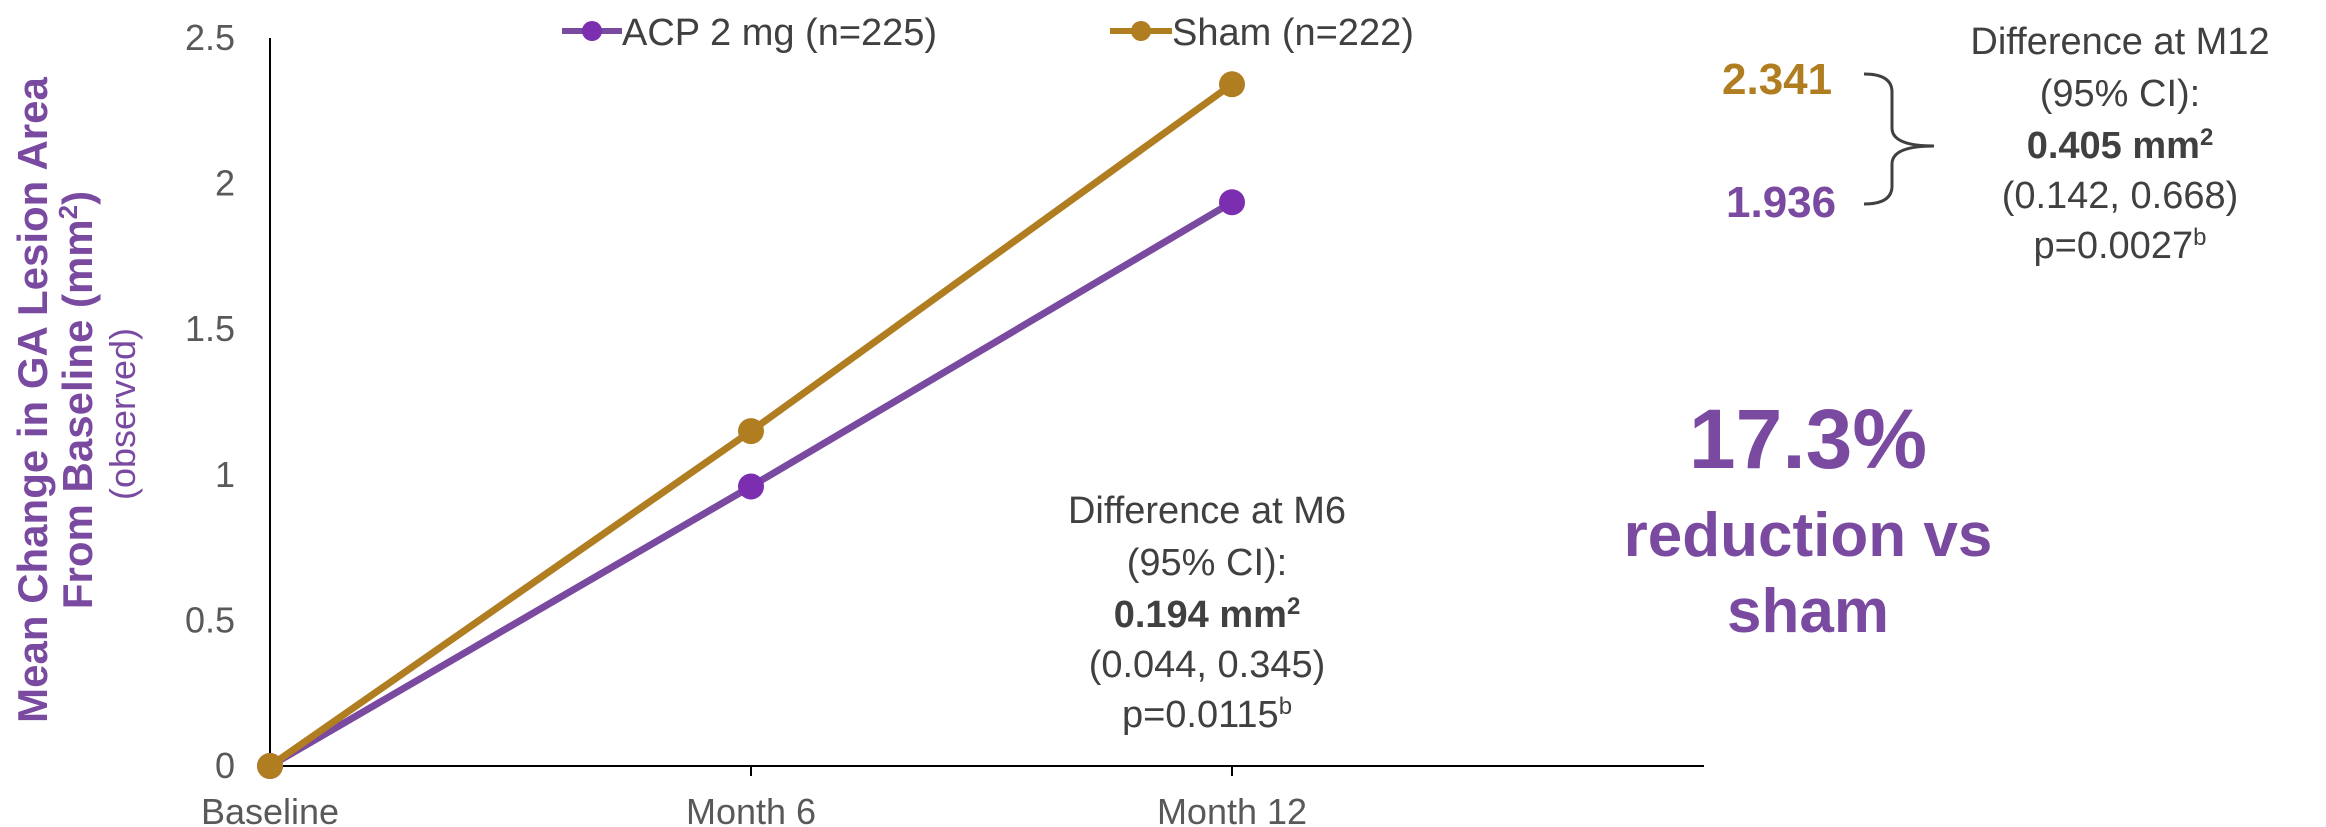 Image resolution: width=2326 pixels, height=827 pixels. I want to click on legend-marker-acp, so click(592, 31).